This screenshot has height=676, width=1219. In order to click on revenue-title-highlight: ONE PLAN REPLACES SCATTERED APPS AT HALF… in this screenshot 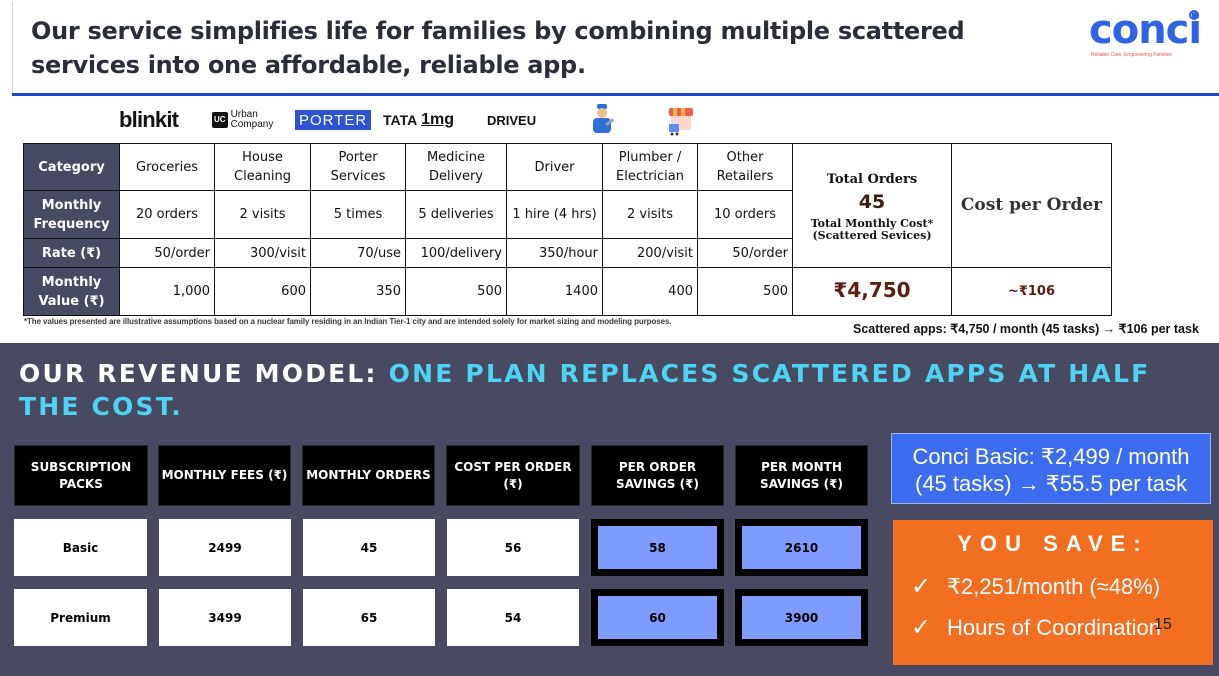, I will do `click(585, 390)`.